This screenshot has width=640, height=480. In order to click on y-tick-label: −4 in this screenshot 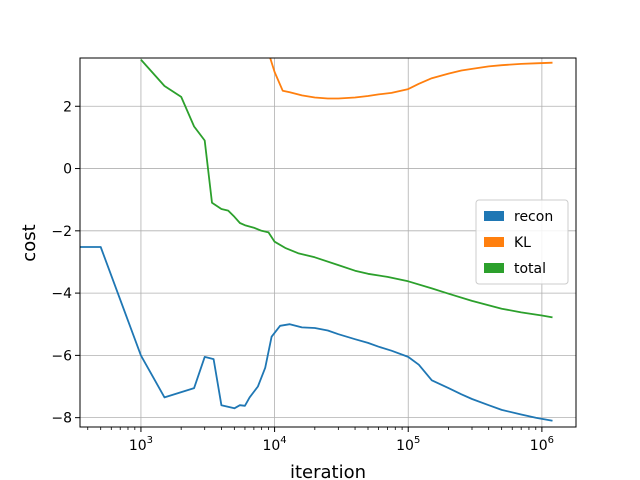, I will do `click(61, 294)`.